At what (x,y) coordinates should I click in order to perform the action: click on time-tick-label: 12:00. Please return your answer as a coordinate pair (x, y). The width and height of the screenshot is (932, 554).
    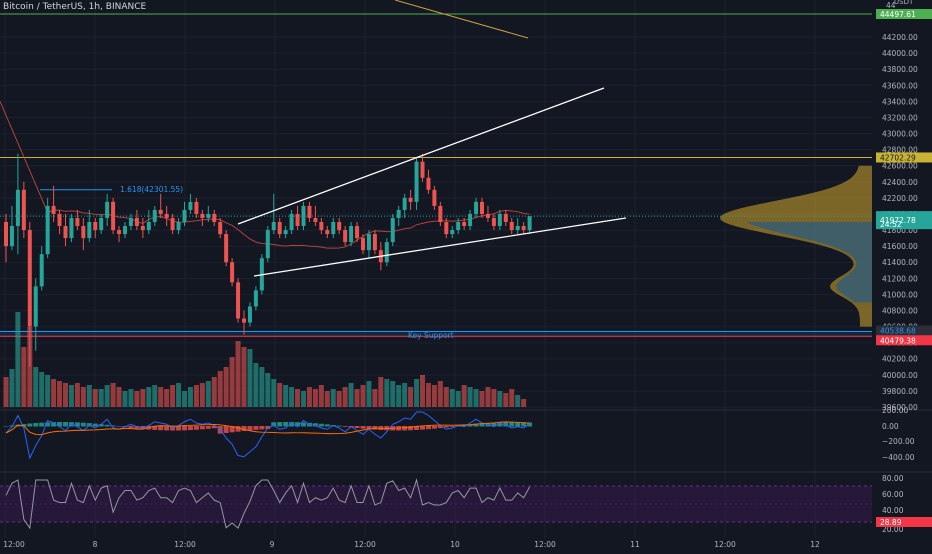
    Looking at the image, I should click on (545, 544).